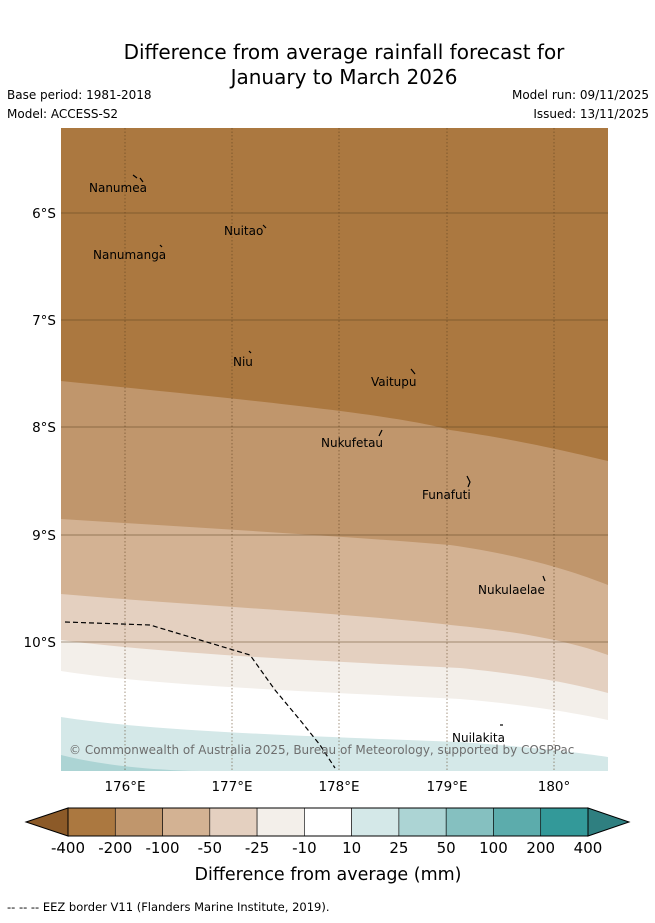 This screenshot has width=655, height=923. What do you see at coordinates (200, 695) in the screenshot?
I see `eez-border` at bounding box center [200, 695].